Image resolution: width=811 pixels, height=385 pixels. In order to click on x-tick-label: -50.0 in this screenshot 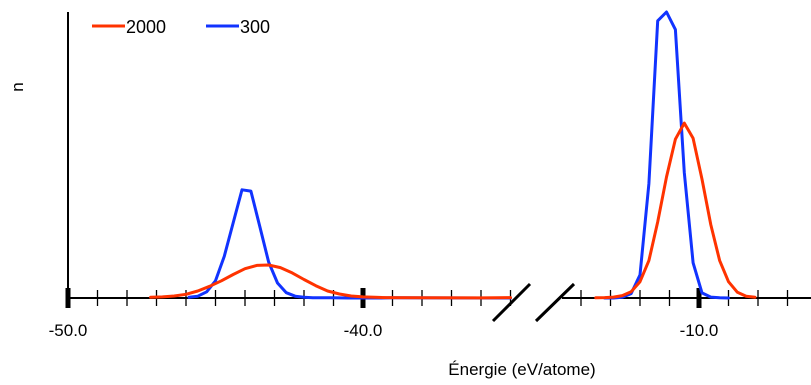, I will do `click(68, 330)`.